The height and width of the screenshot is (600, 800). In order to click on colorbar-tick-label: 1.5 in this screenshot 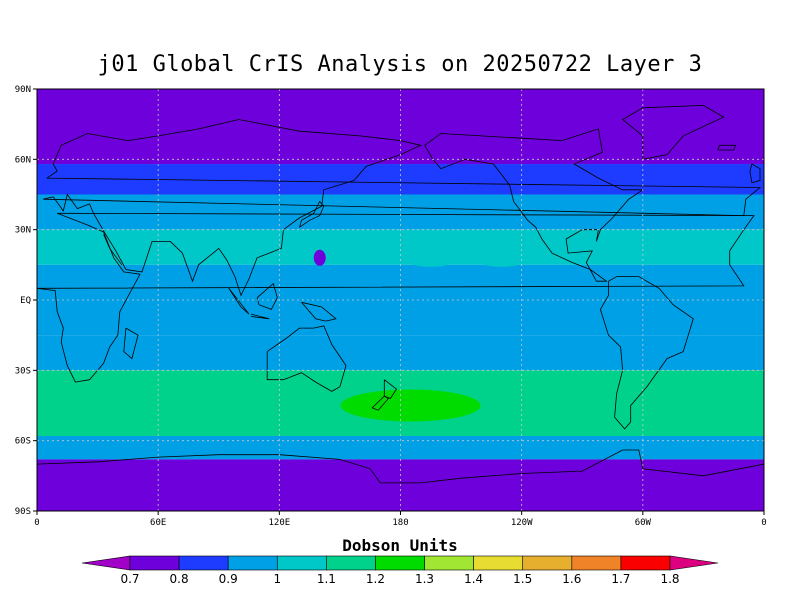, I will do `click(522, 579)`.